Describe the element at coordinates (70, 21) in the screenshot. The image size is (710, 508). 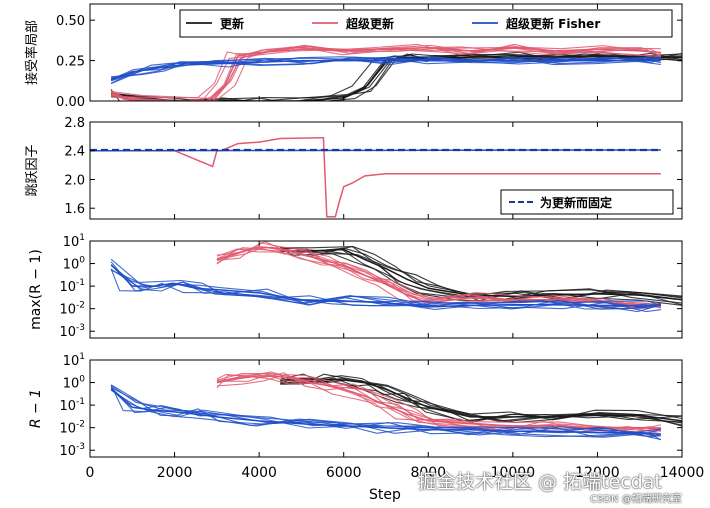
I see `y-tick-label: 0.50` at that location.